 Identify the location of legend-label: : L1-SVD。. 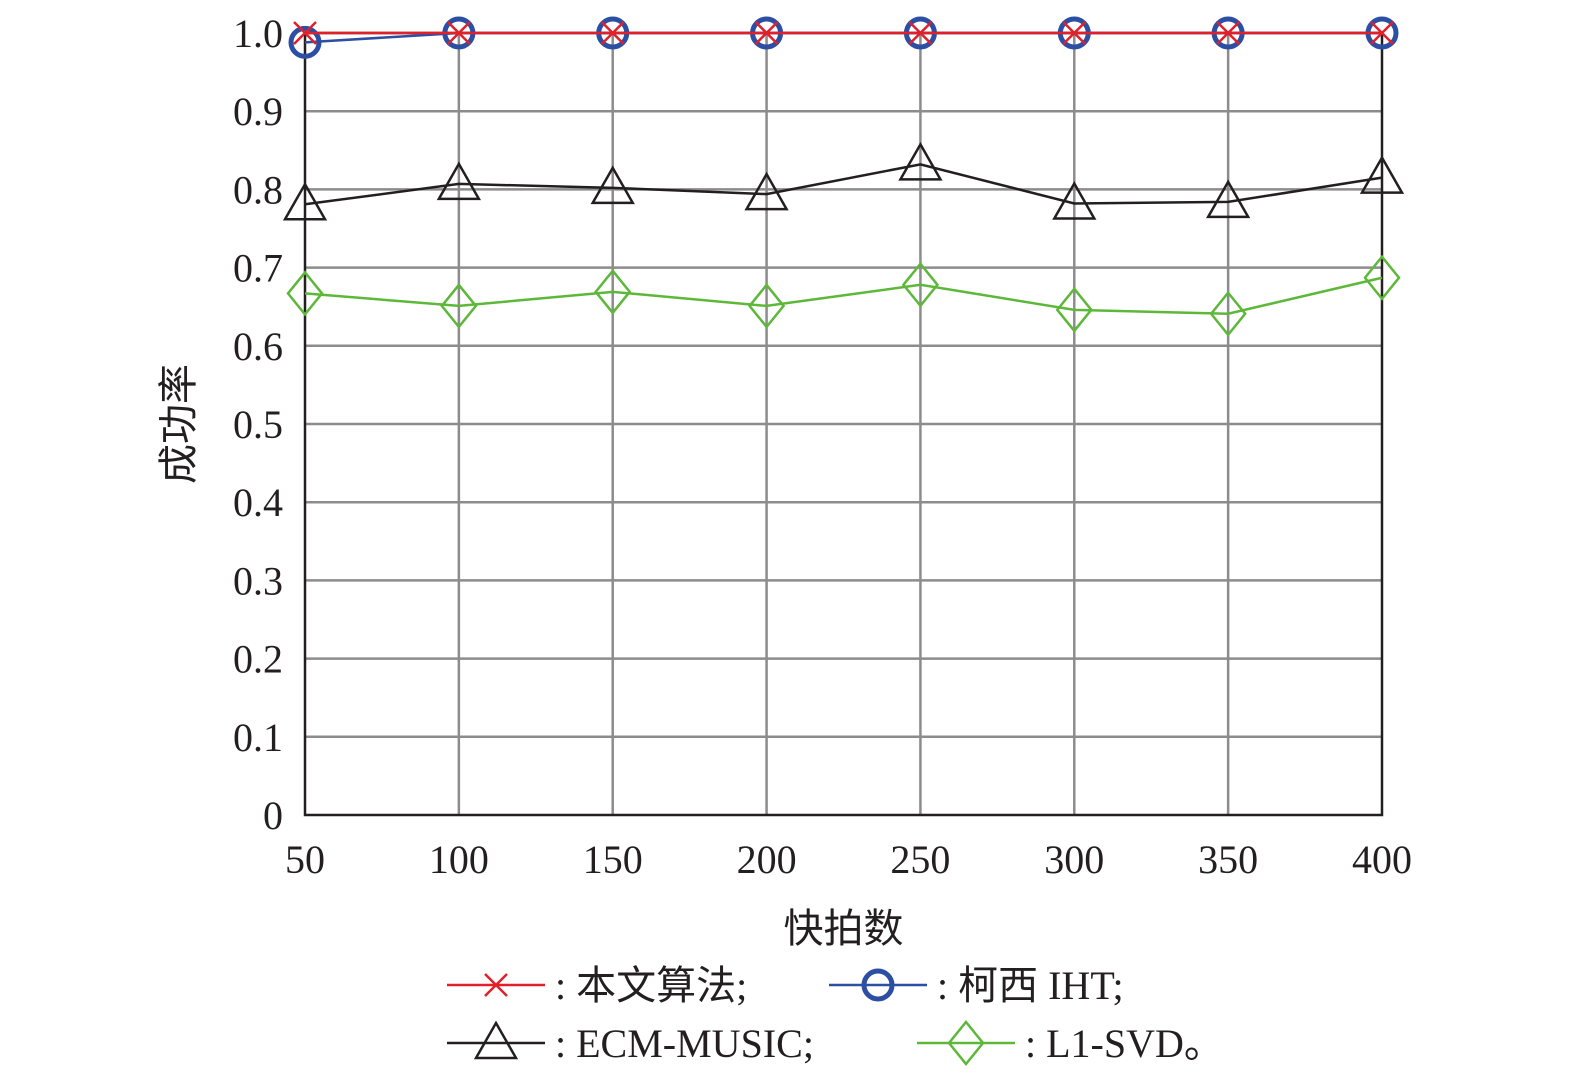
(1124, 1043).